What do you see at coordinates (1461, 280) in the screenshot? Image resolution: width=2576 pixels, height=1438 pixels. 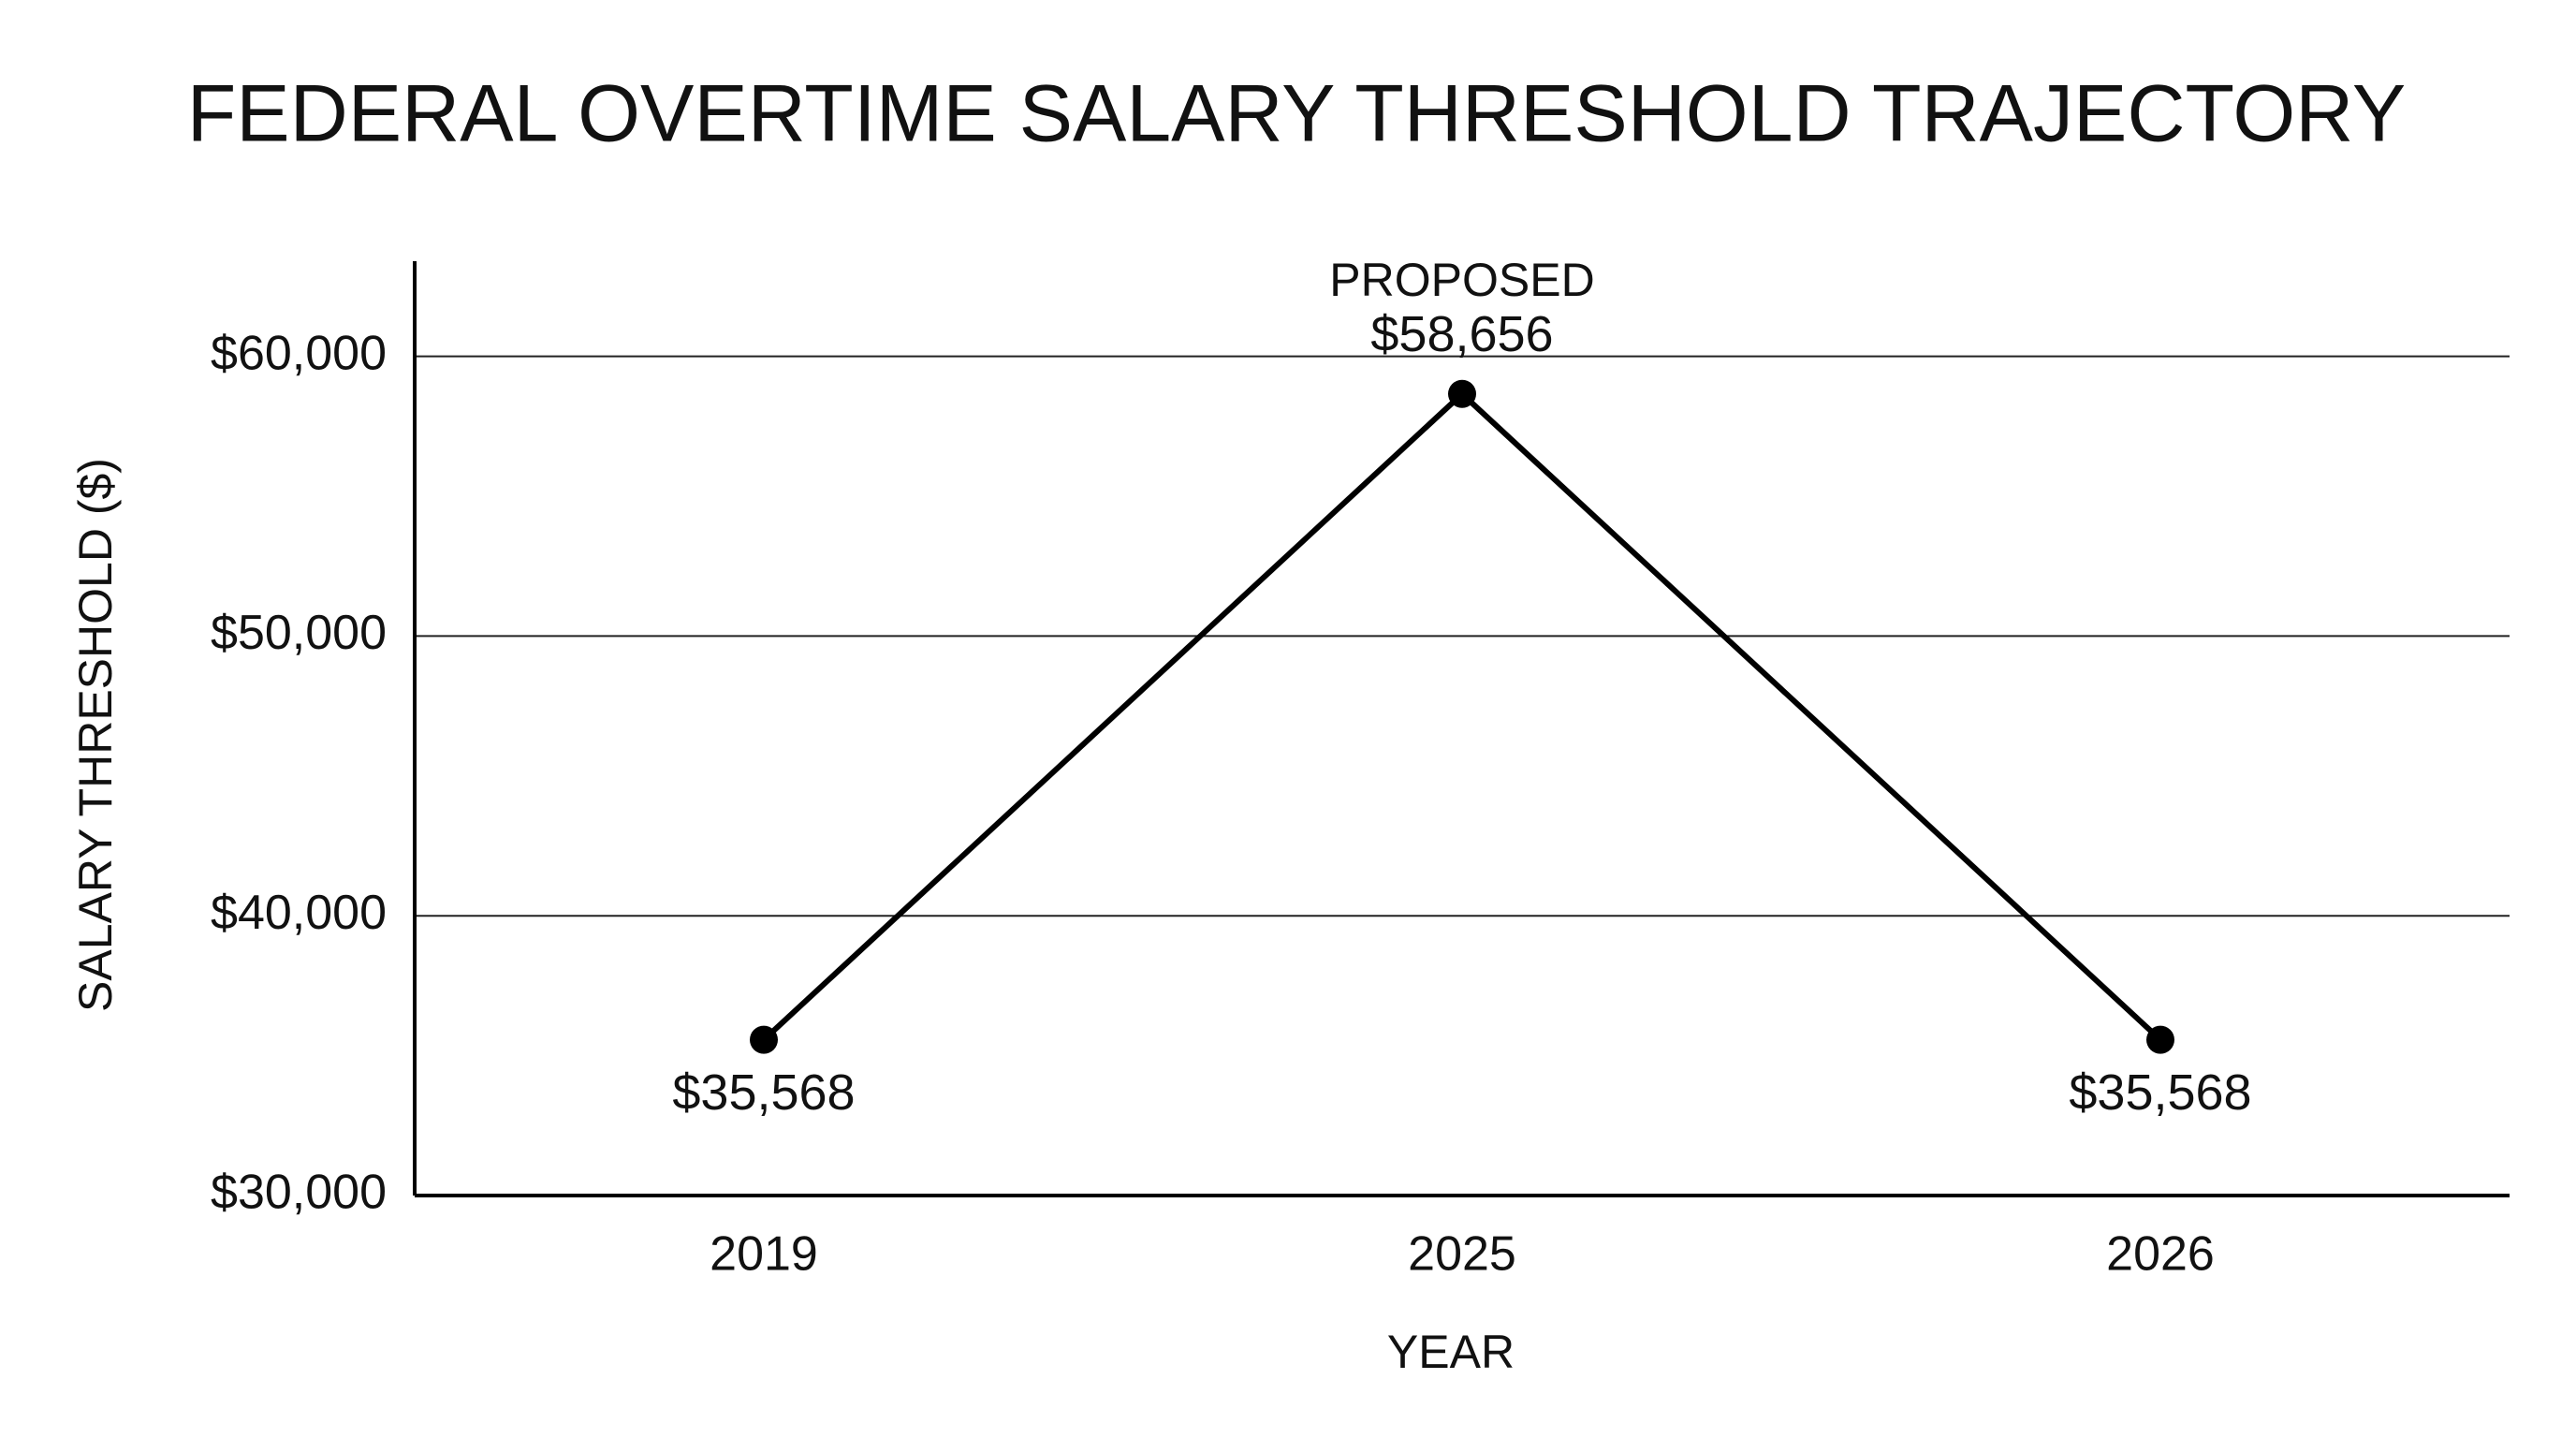 I see `annotation: PROPOSED` at bounding box center [1461, 280].